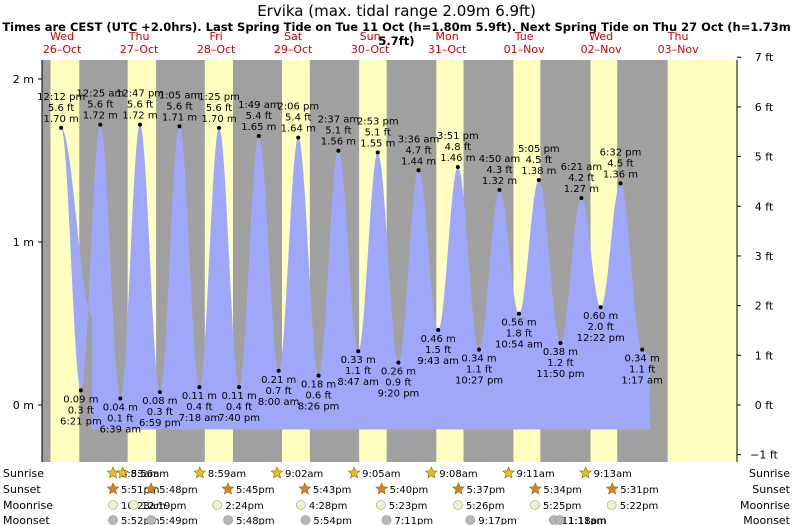 The width and height of the screenshot is (793, 525). I want to click on tide-height-m-label: 0.08 m, so click(159, 401).